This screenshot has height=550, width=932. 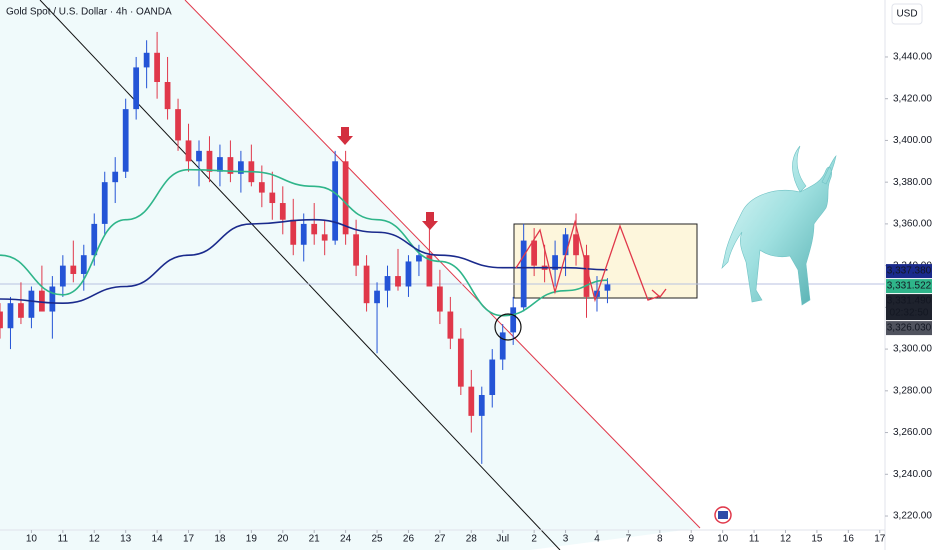 I want to click on x-tick-label: 16, so click(x=849, y=539).